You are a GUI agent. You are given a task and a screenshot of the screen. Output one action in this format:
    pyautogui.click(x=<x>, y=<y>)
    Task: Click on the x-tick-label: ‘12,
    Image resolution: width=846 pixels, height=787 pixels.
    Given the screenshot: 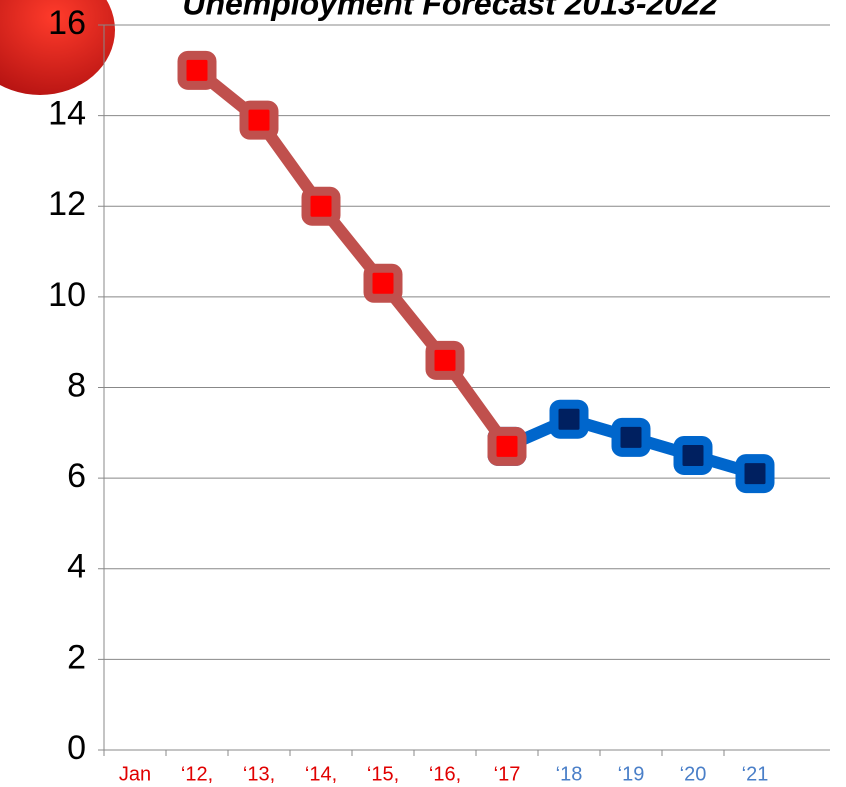 What is the action you would take?
    pyautogui.click(x=197, y=774)
    